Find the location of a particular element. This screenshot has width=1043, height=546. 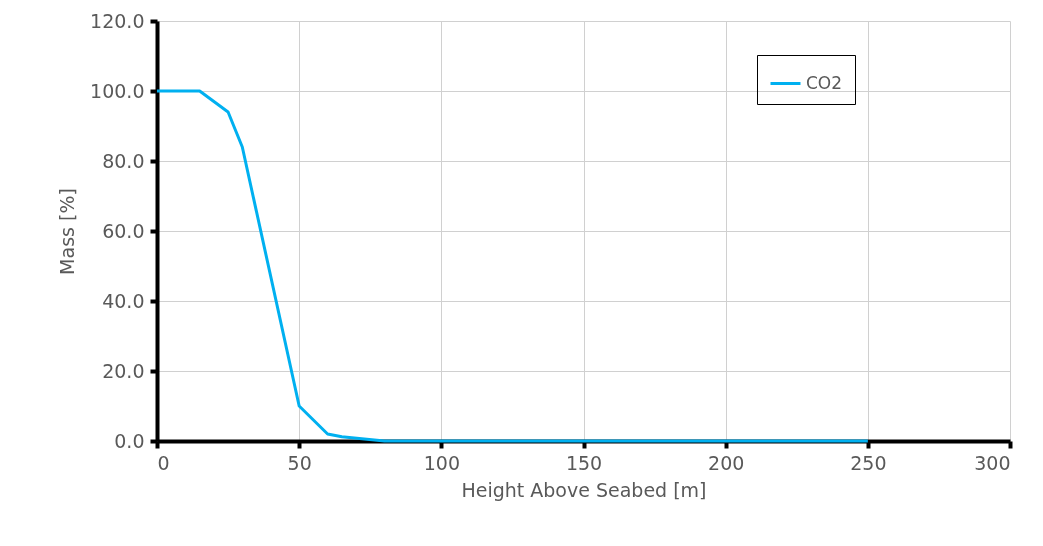

x-tick-label: 0 is located at coordinates (163, 462).